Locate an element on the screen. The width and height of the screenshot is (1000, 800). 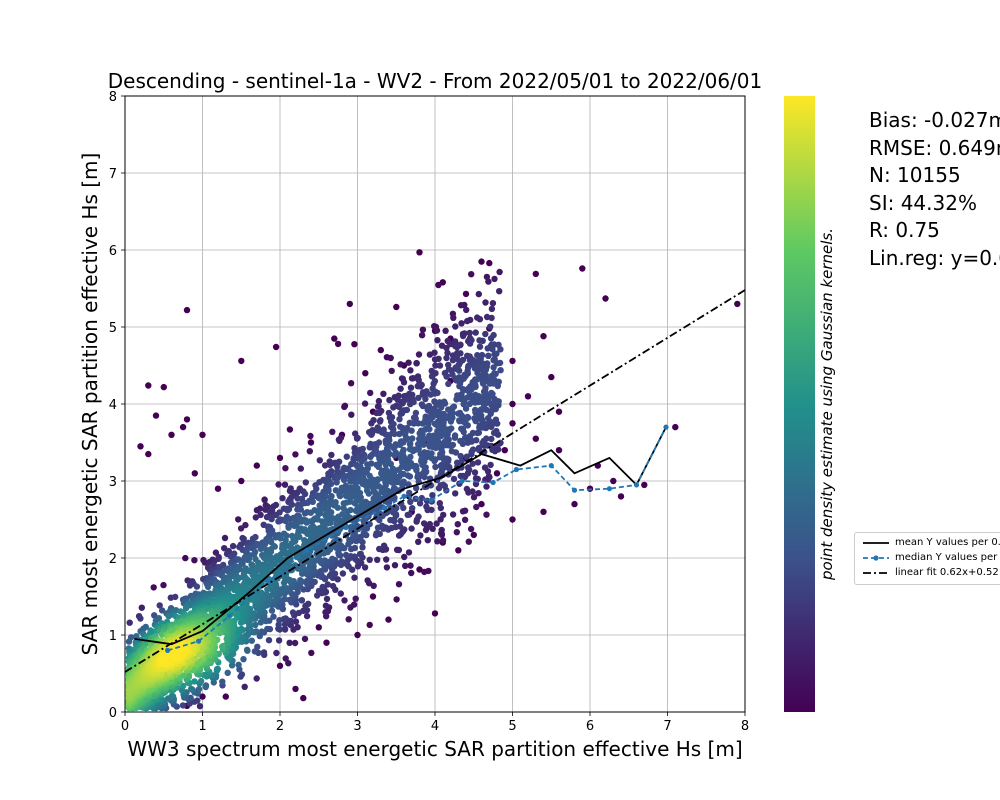
legend-label-linear-fit: linear fit 0.62x+0.52 is located at coordinates (947, 572).